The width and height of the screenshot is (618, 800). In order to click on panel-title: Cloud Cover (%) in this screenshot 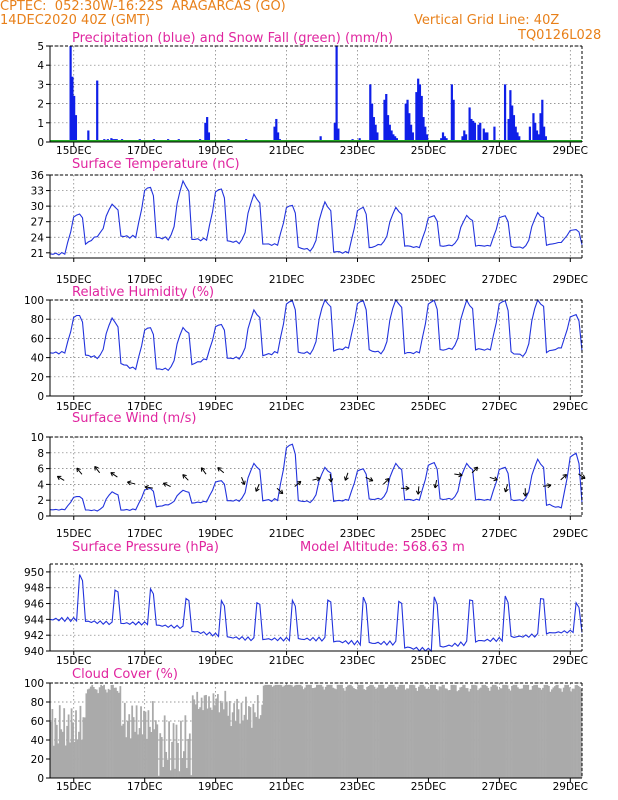, I will do `click(125, 674)`.